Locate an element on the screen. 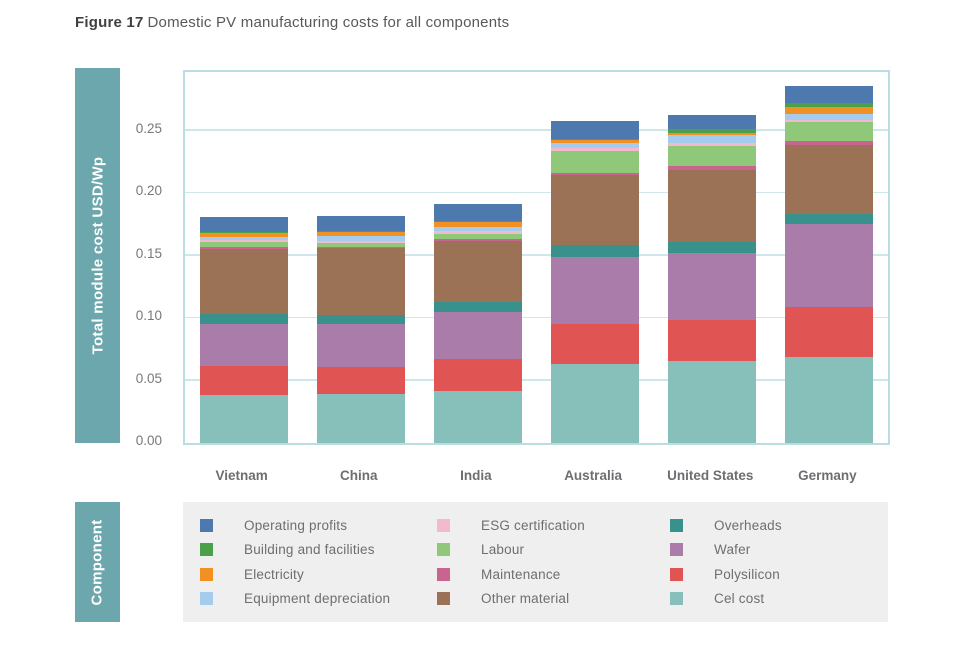 This screenshot has height=648, width=960. y-tick-label: 0.20 is located at coordinates (148, 190).